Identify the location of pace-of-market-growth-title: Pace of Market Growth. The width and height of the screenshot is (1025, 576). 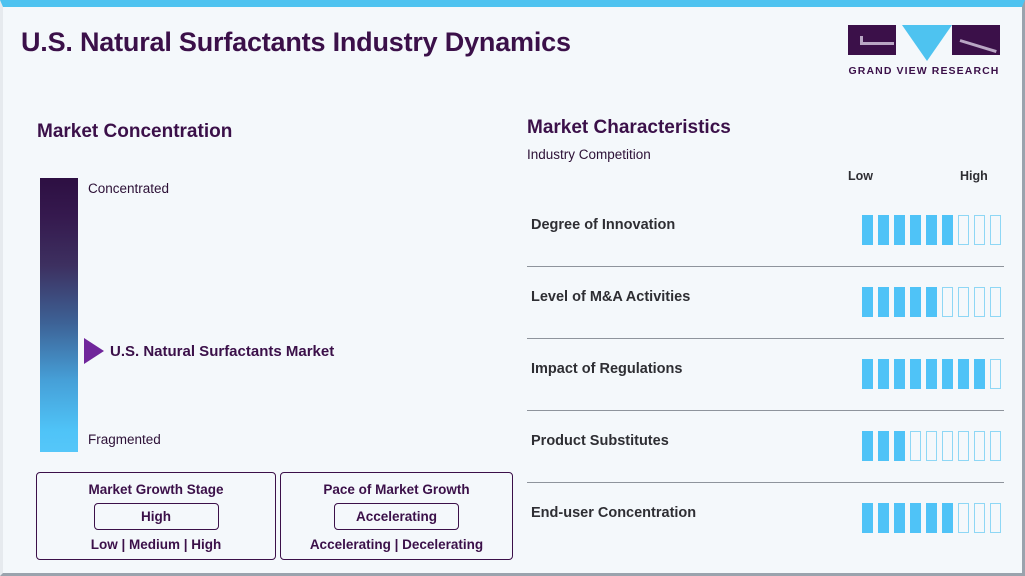
(396, 489).